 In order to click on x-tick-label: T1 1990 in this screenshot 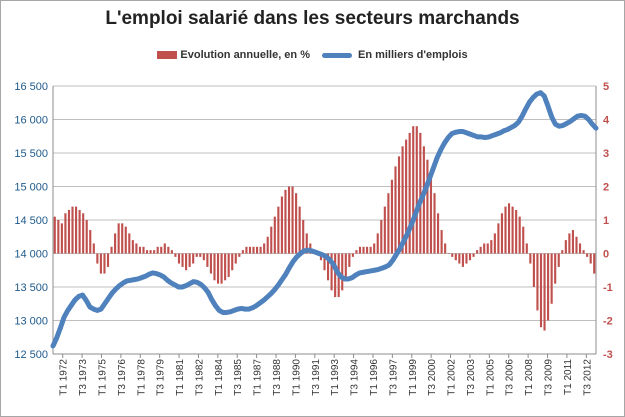, I will do `click(296, 377)`.